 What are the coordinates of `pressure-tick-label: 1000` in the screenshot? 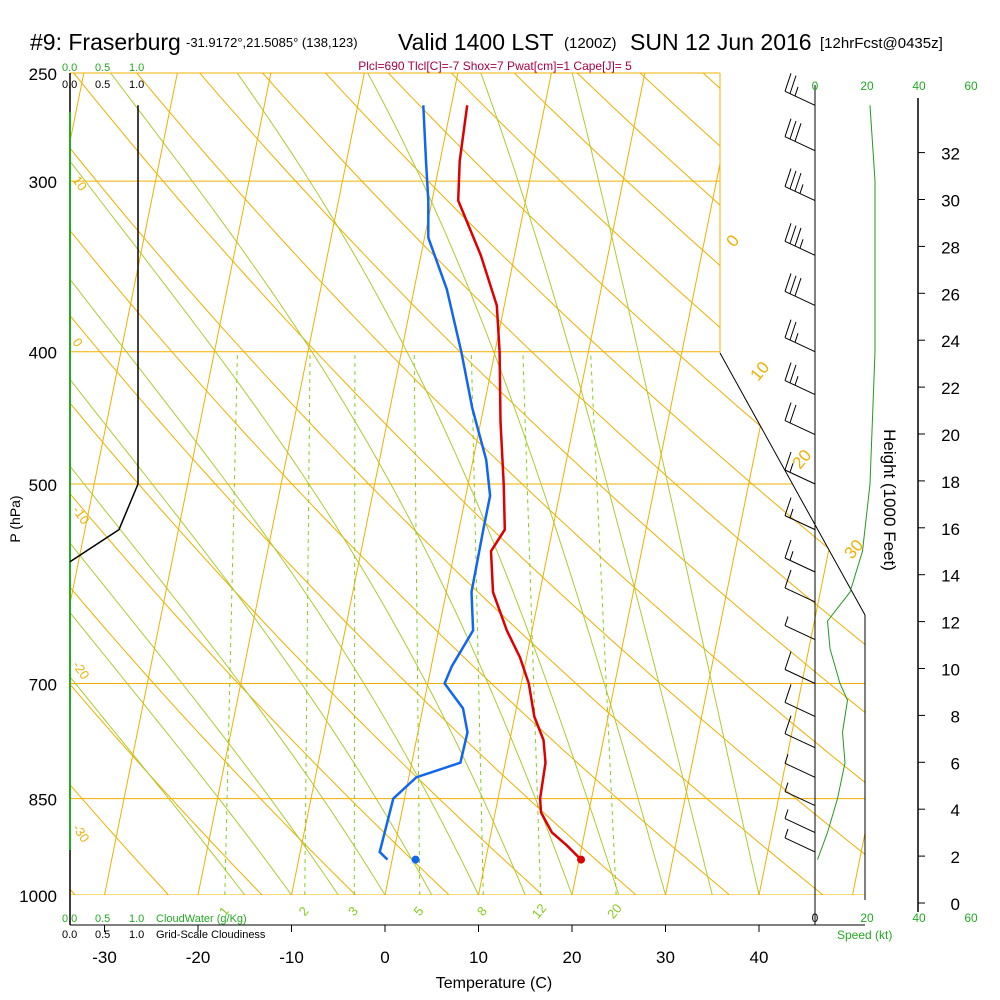 It's located at (38, 896).